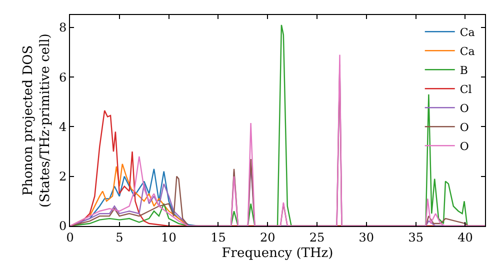 This screenshot has width=500, height=280. What do you see at coordinates (168, 237) in the screenshot?
I see `x-tick-label: 10` at bounding box center [168, 237].